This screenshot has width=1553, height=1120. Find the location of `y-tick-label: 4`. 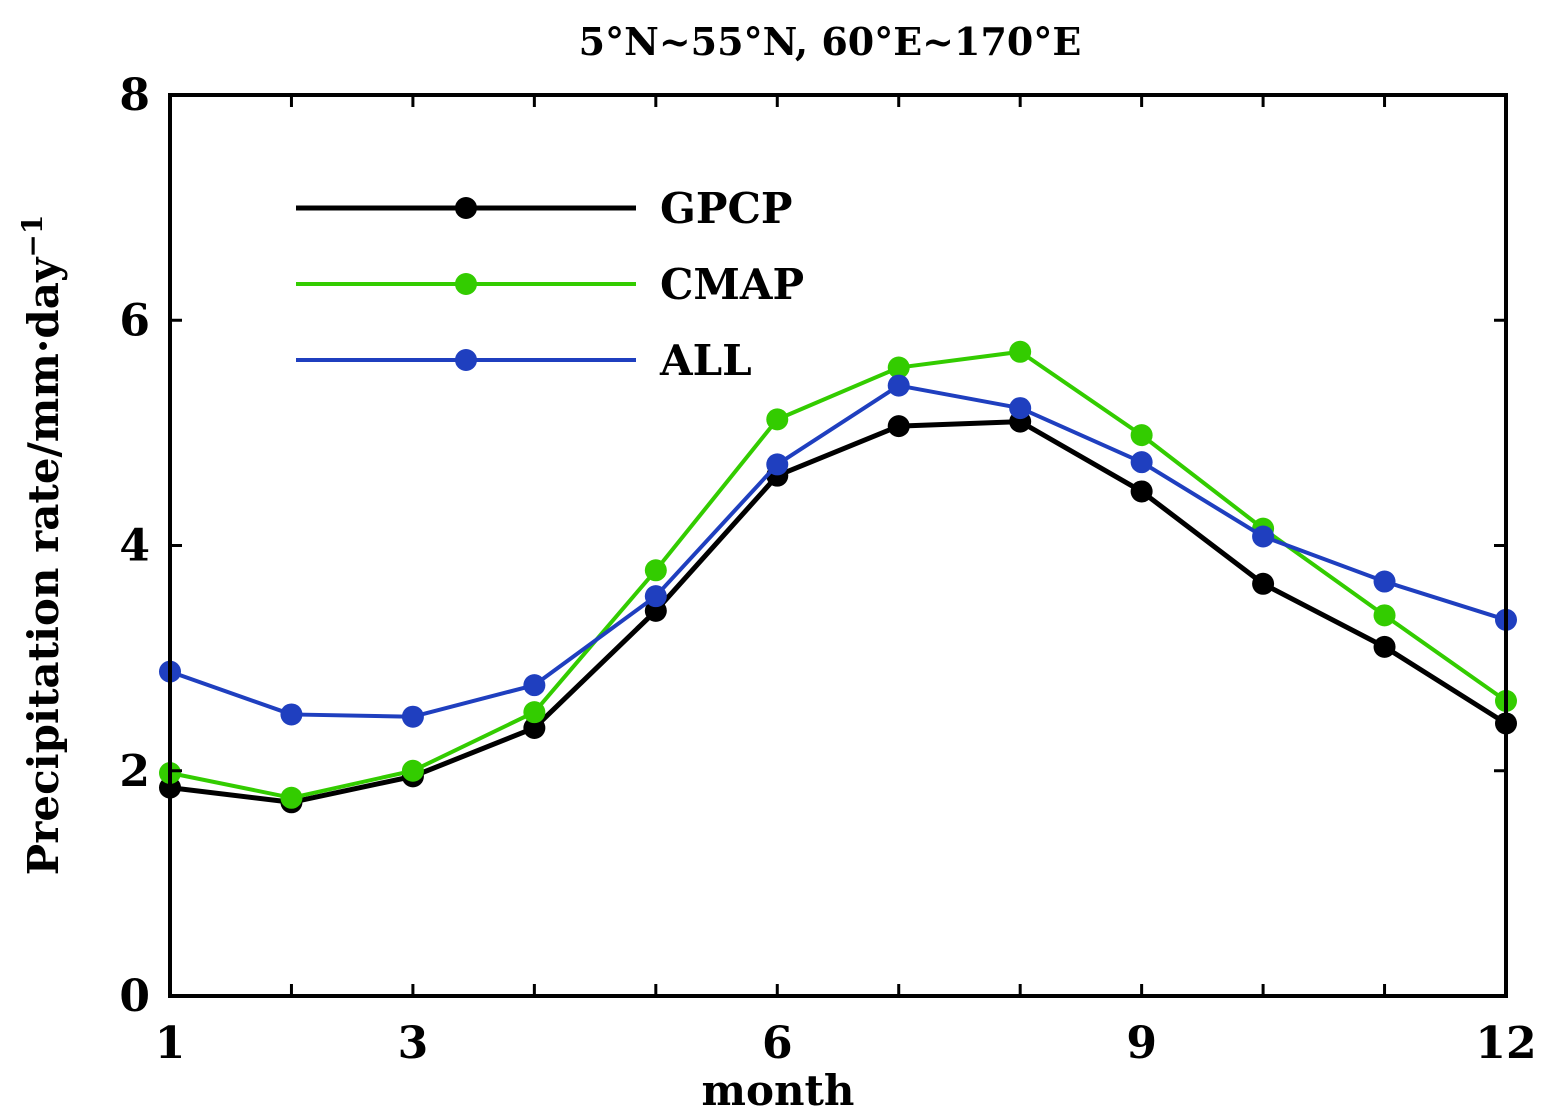

y-tick-label: 4 is located at coordinates (134, 546).